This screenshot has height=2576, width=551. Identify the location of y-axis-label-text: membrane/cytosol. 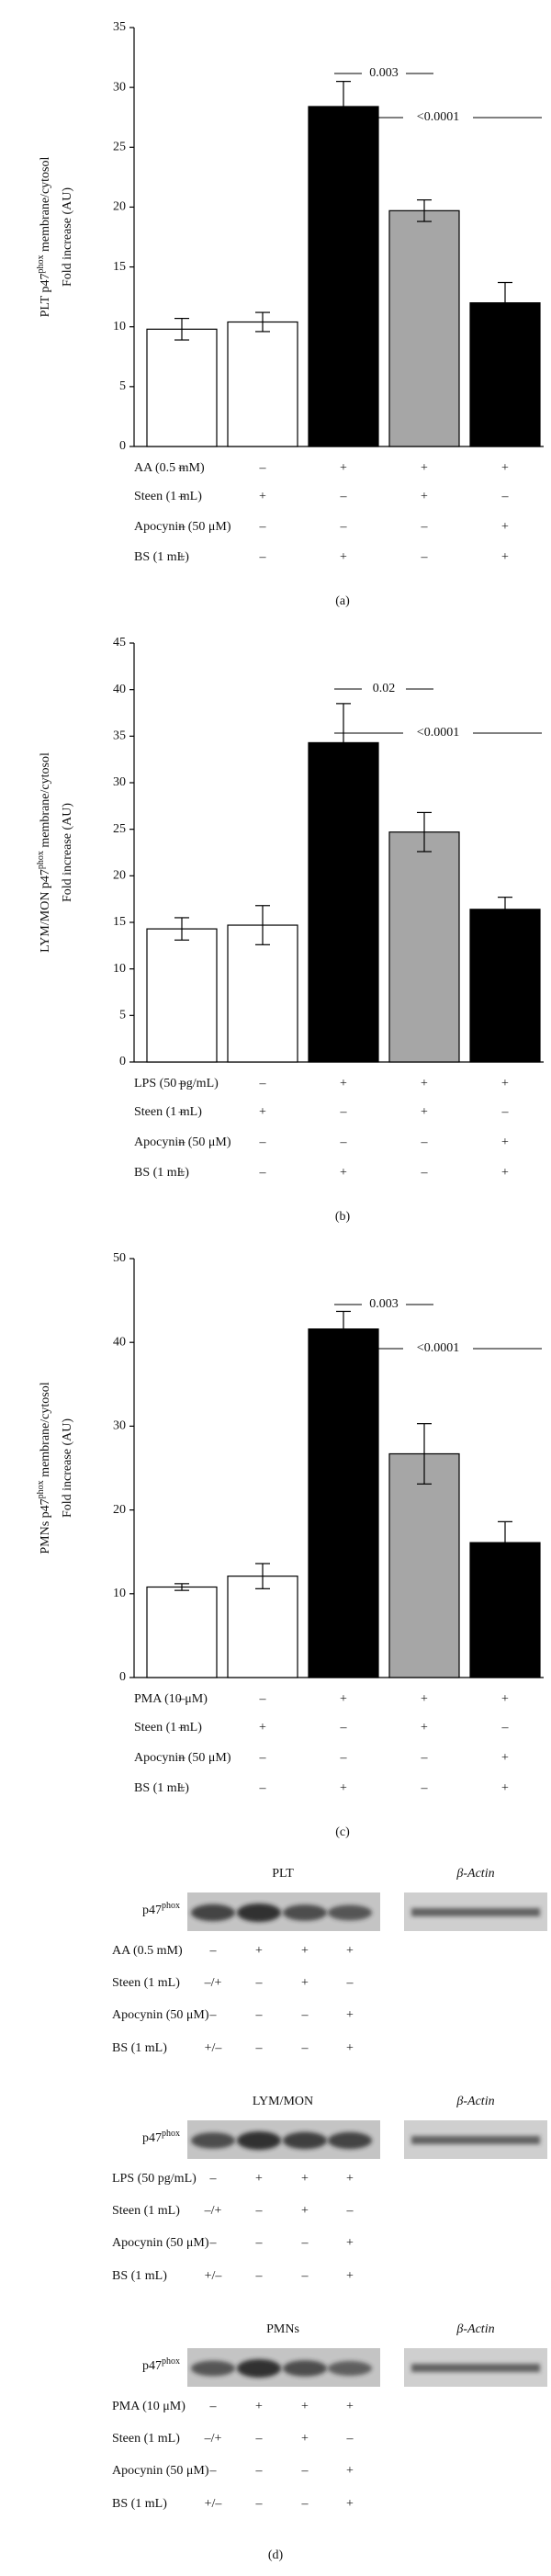
(45, 206).